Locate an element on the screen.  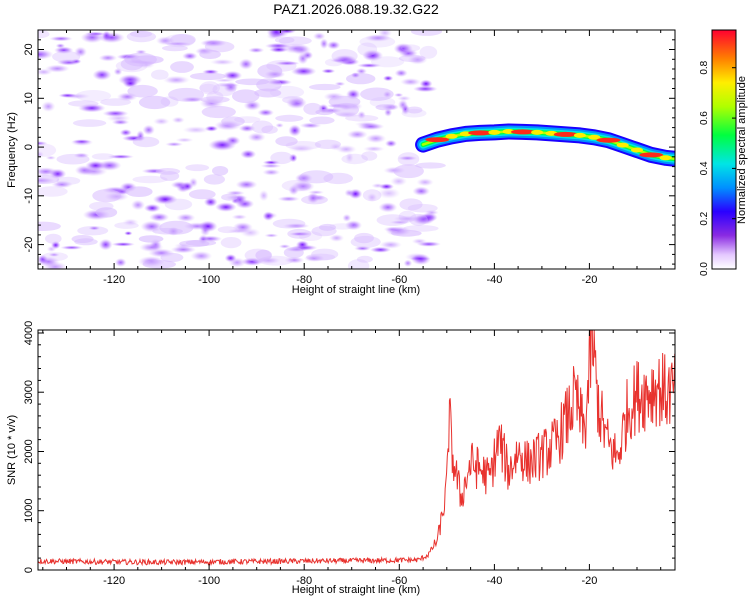
x-tick-label: -60 is located at coordinates (399, 581).